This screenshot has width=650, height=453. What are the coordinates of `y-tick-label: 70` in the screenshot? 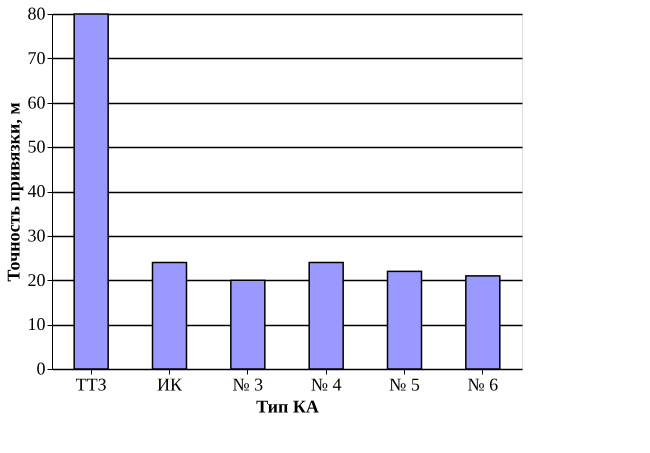 It's located at (37, 58).